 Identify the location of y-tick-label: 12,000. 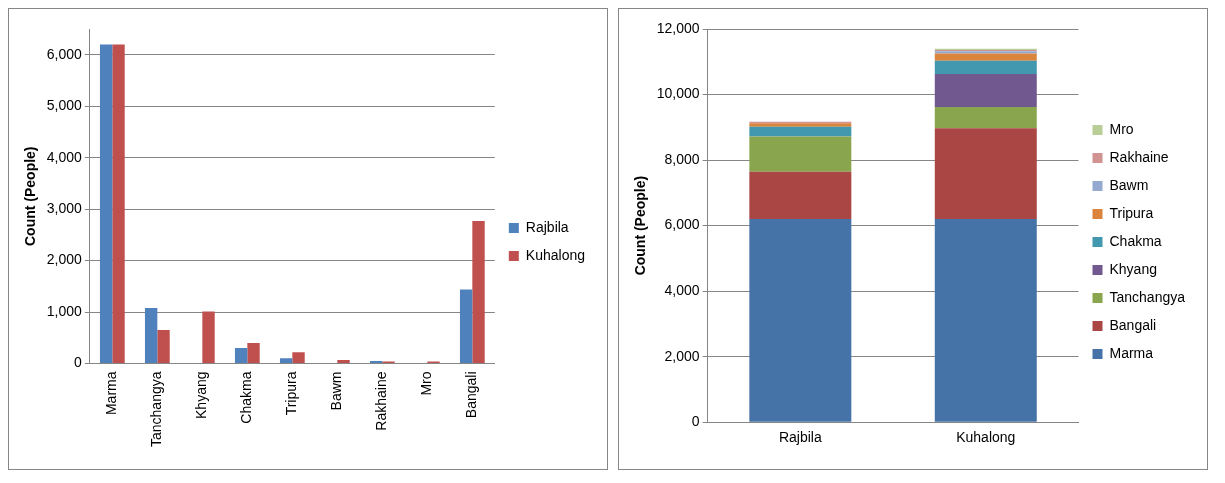
(678, 27).